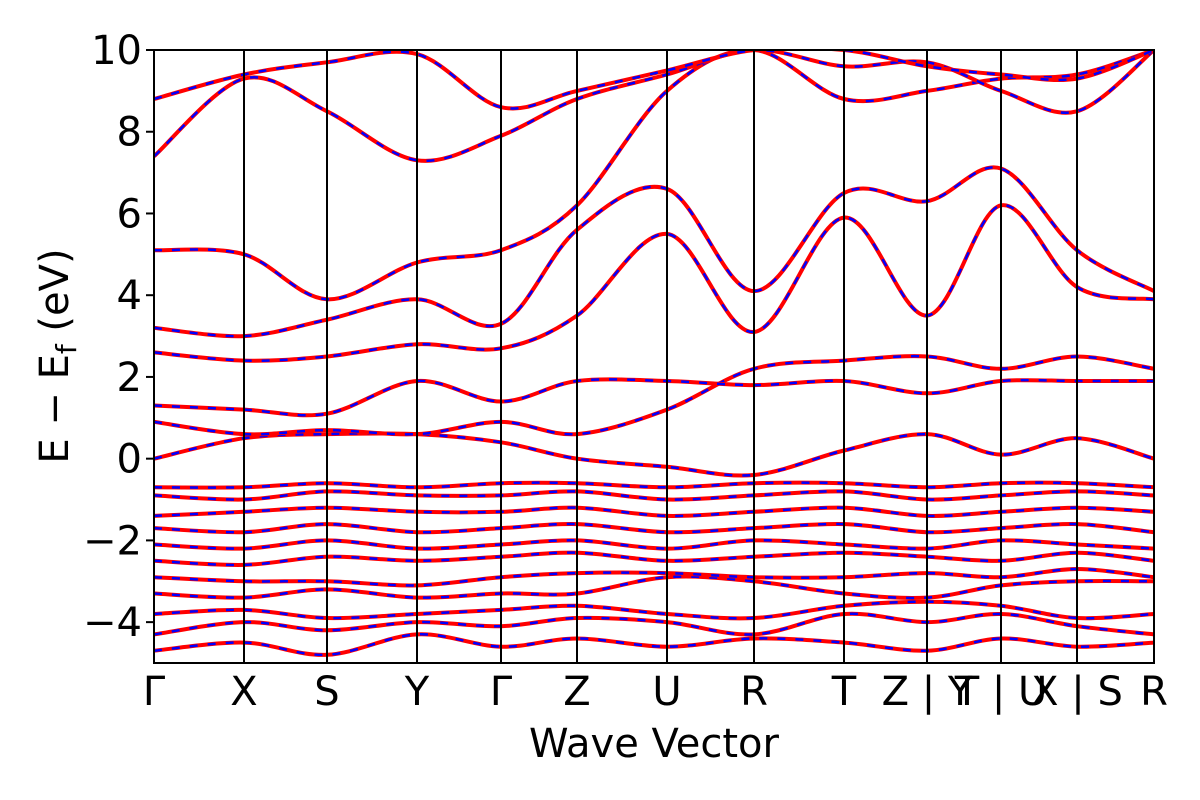 Image resolution: width=1200 pixels, height=800 pixels. What do you see at coordinates (55, 296) in the screenshot?
I see `y-axis-title-unit: (eV)` at bounding box center [55, 296].